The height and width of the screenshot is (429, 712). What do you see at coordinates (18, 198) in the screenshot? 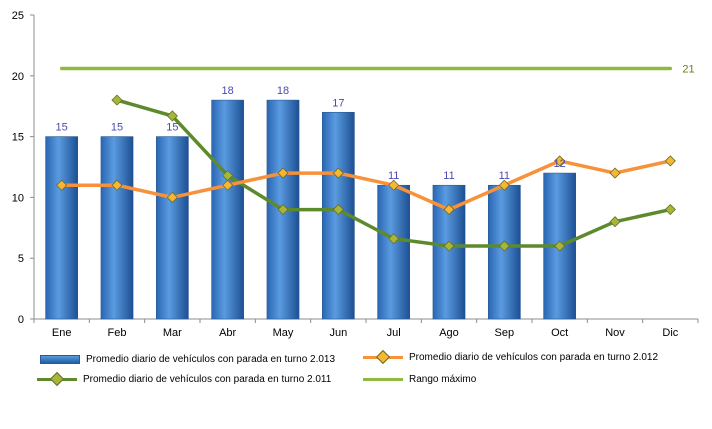
I see `y-tick-label: 10` at bounding box center [18, 198].